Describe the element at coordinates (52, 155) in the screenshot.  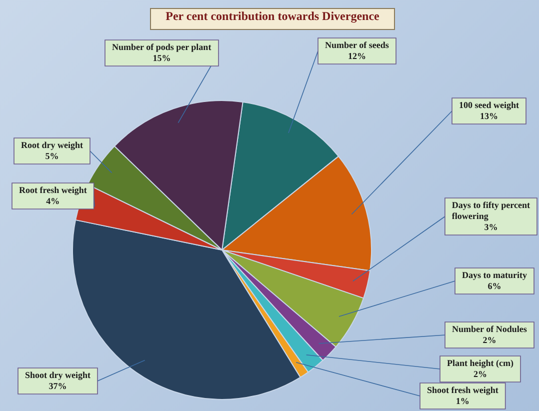
I see `data-label: 5%` at that location.